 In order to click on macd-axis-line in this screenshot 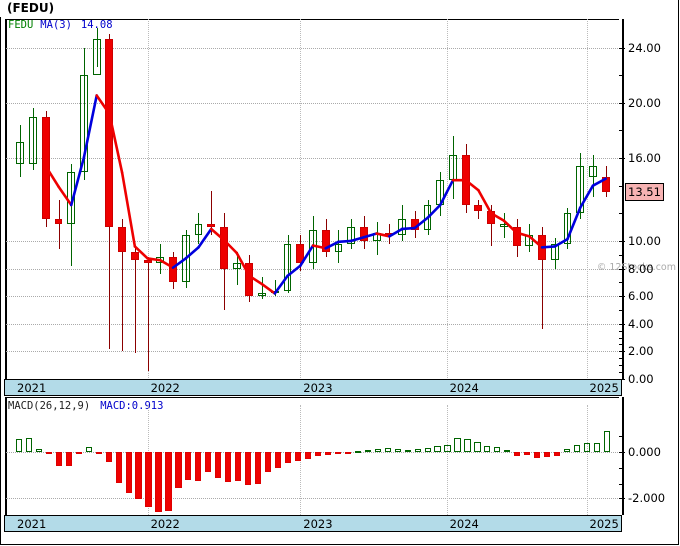, I will do `click(623, 456)`.